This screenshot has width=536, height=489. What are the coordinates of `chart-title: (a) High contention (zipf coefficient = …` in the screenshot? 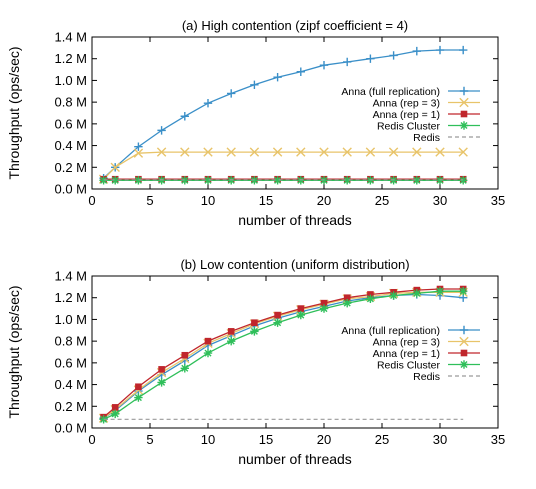 It's located at (295, 25).